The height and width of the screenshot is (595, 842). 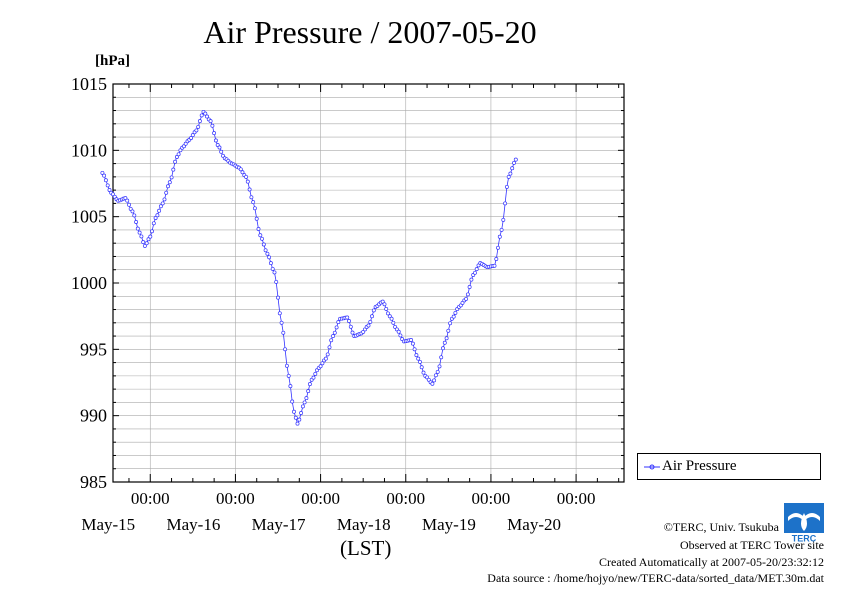 I want to click on y-axis-unit-label: [hPa], so click(x=112, y=61).